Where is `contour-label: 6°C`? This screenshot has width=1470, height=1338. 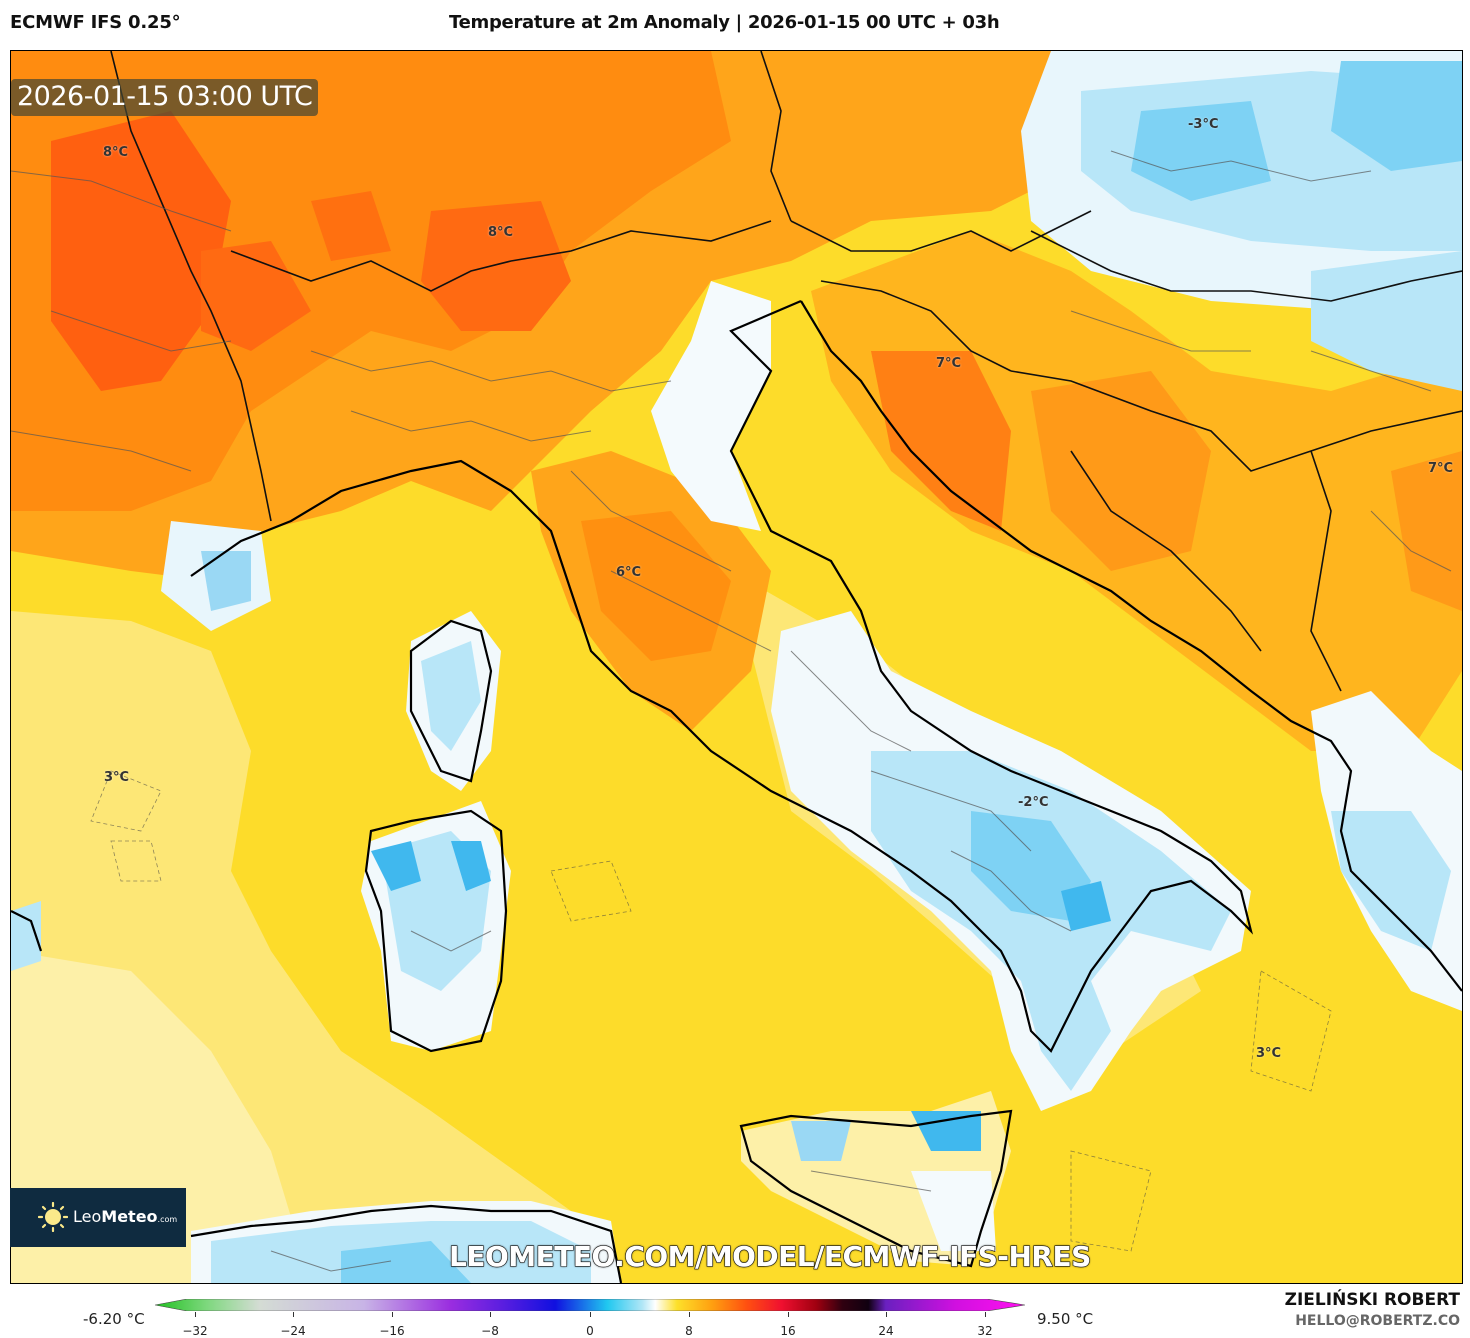 contour-label: 6°C is located at coordinates (629, 572).